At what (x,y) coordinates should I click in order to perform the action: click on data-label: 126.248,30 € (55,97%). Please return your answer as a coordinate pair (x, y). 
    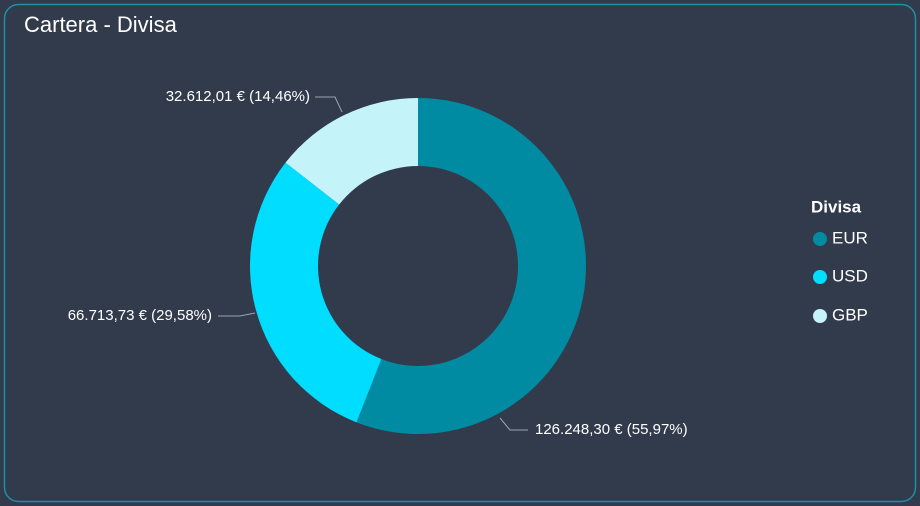
    Looking at the image, I should click on (611, 429).